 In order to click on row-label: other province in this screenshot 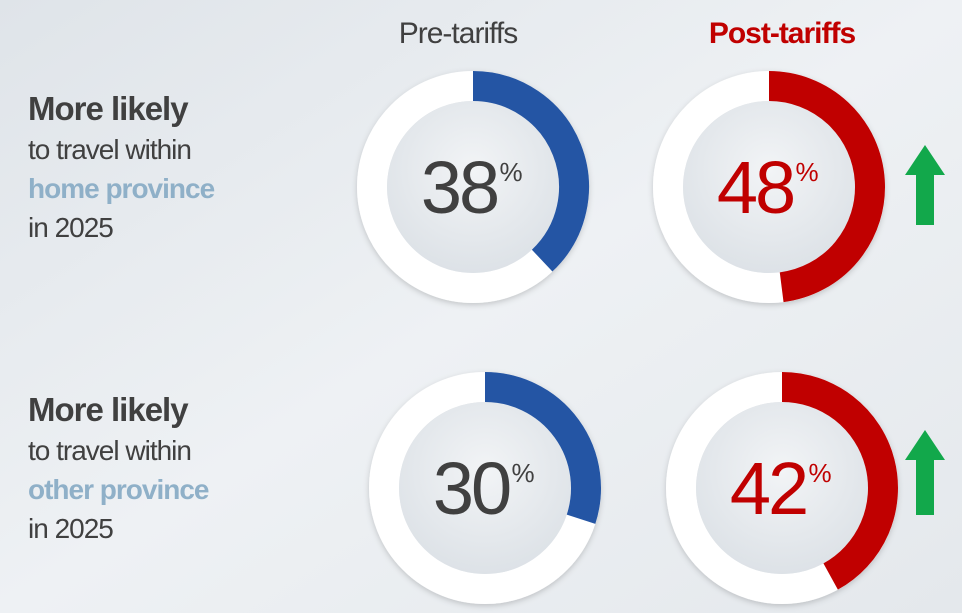, I will do `click(118, 489)`.